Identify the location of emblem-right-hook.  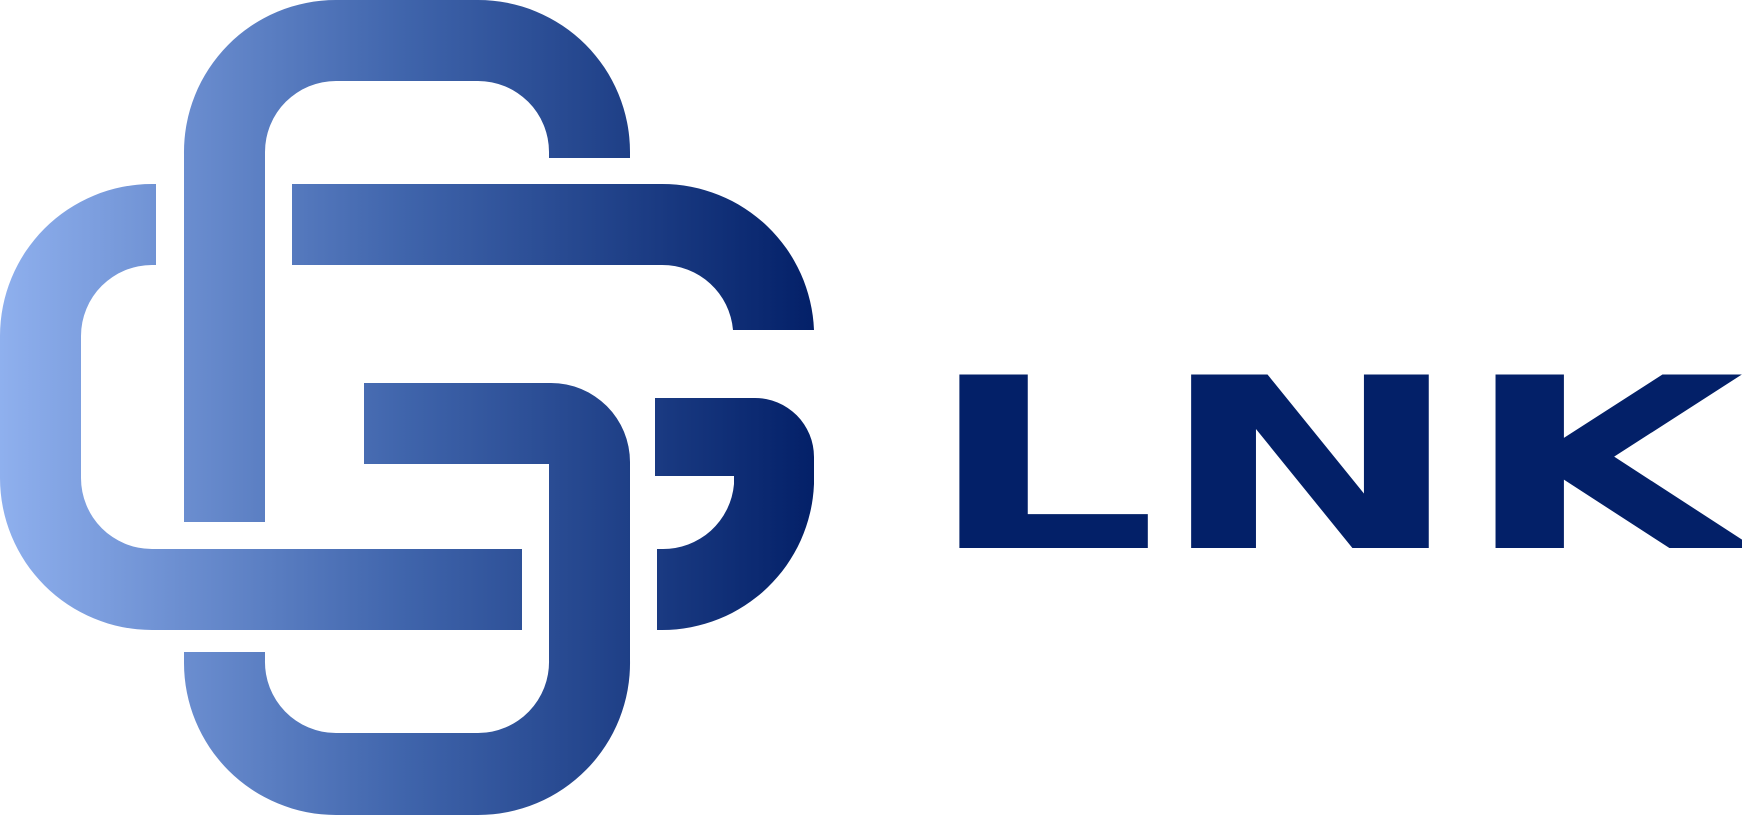
(734, 514).